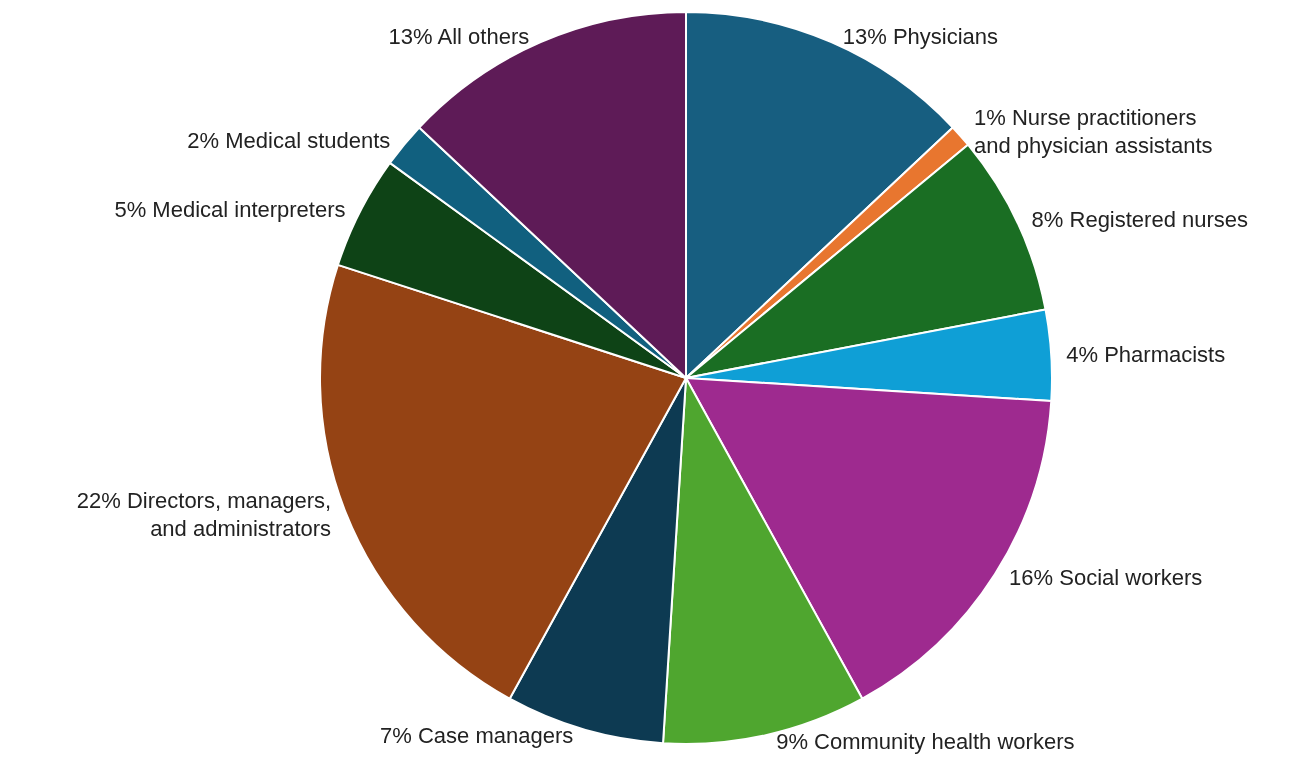 This screenshot has width=1316, height=774. Describe the element at coordinates (230, 209) in the screenshot. I see `slice-label: 5% Medical interpreters` at that location.